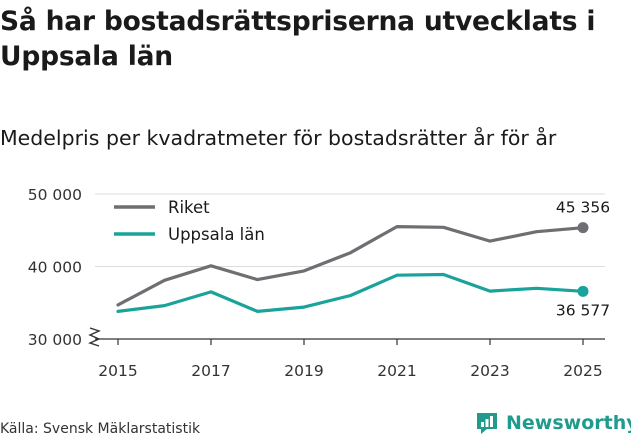 The height and width of the screenshot is (439, 631). I want to click on series-end-label-1: 36 577, so click(583, 310).